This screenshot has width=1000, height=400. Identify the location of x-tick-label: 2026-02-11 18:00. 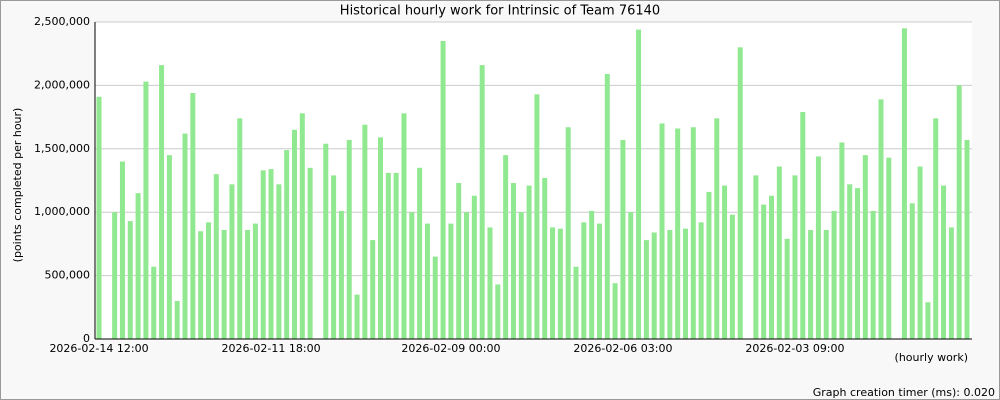
(270, 348).